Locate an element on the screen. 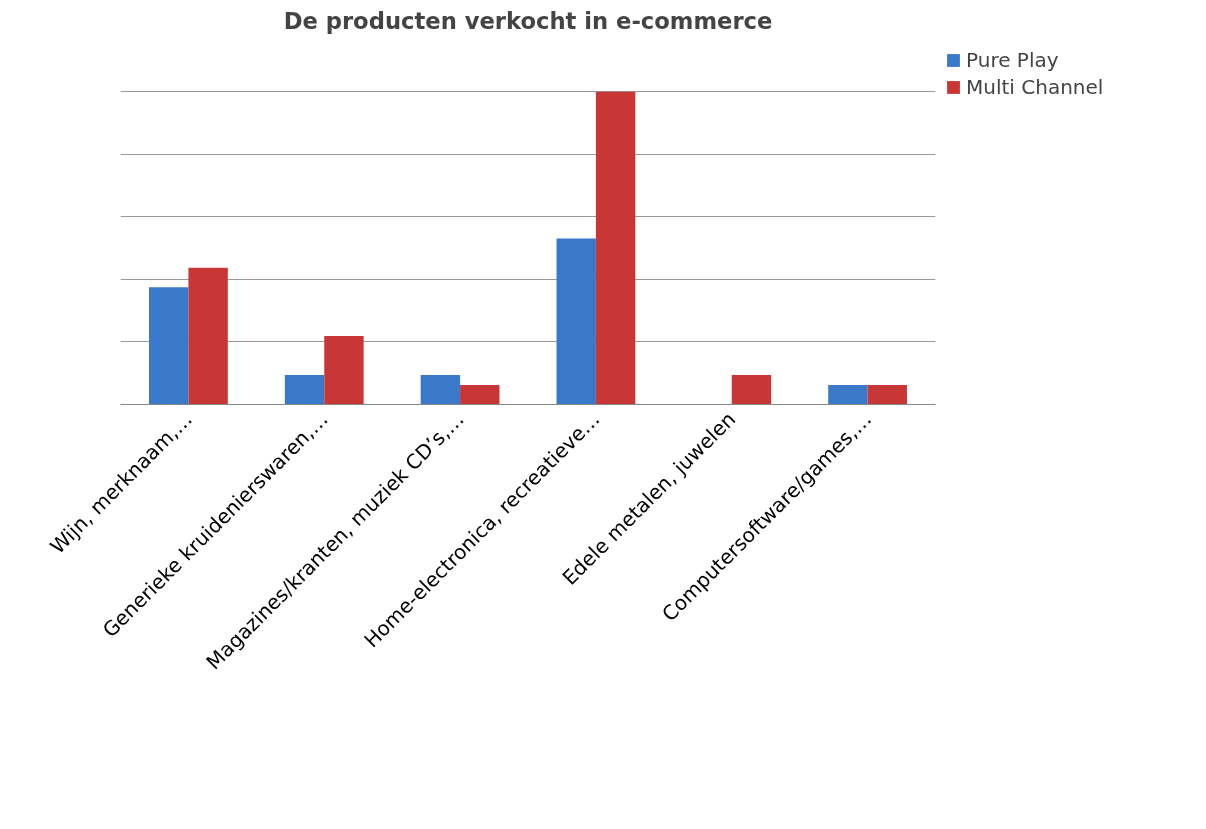 The width and height of the screenshot is (1206, 829). legend-label: Pure Play is located at coordinates (1012, 60).